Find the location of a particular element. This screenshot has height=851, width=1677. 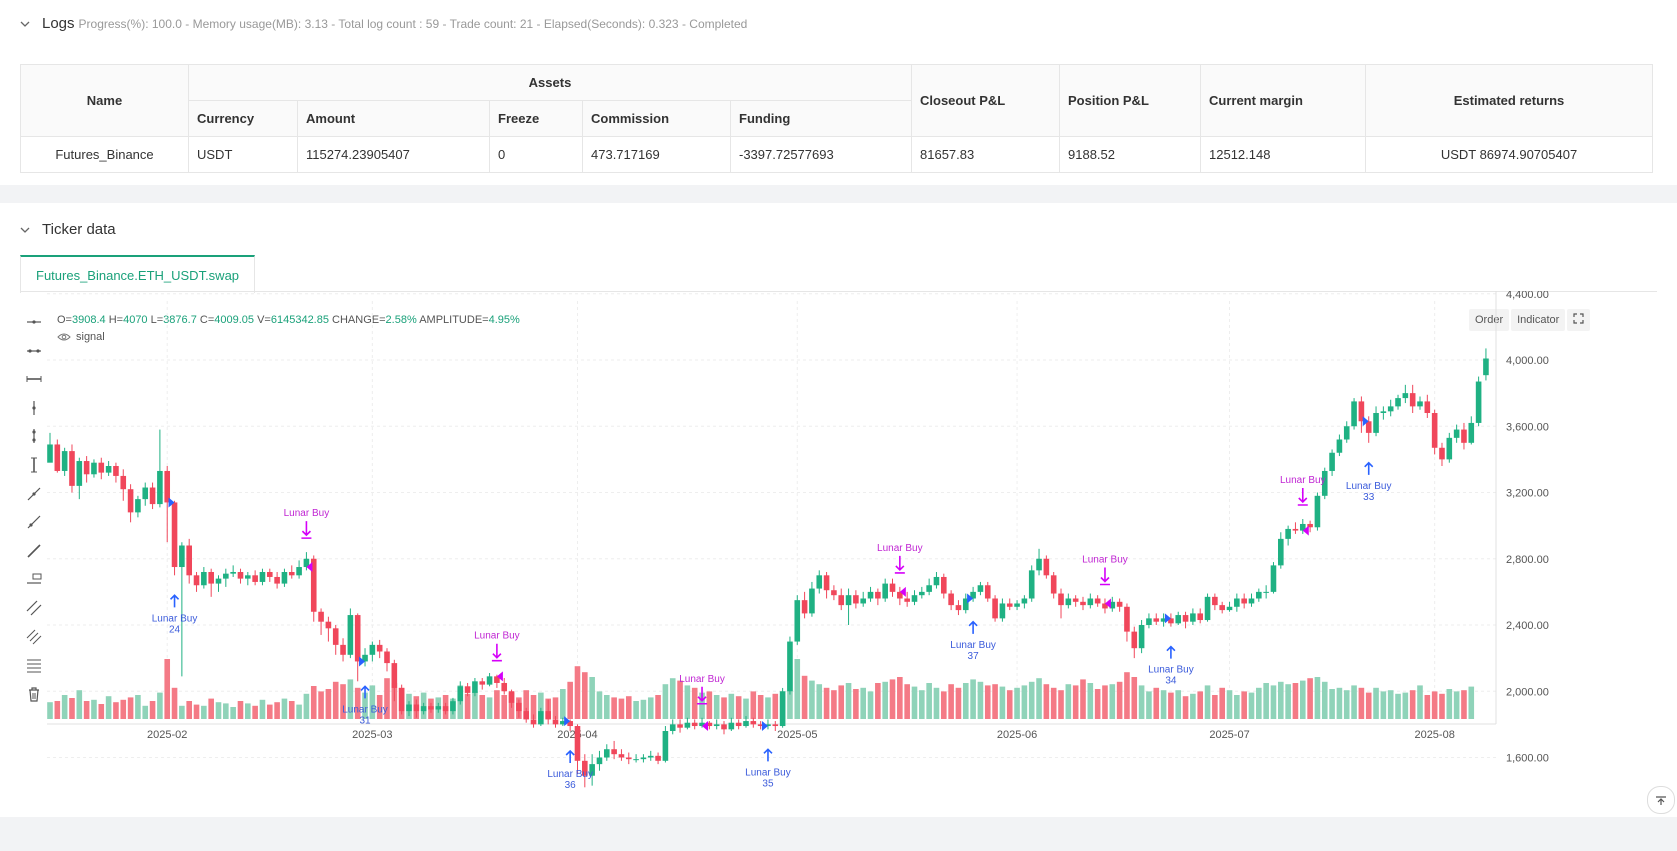

horizontal-line-tool-icon is located at coordinates (34, 351).